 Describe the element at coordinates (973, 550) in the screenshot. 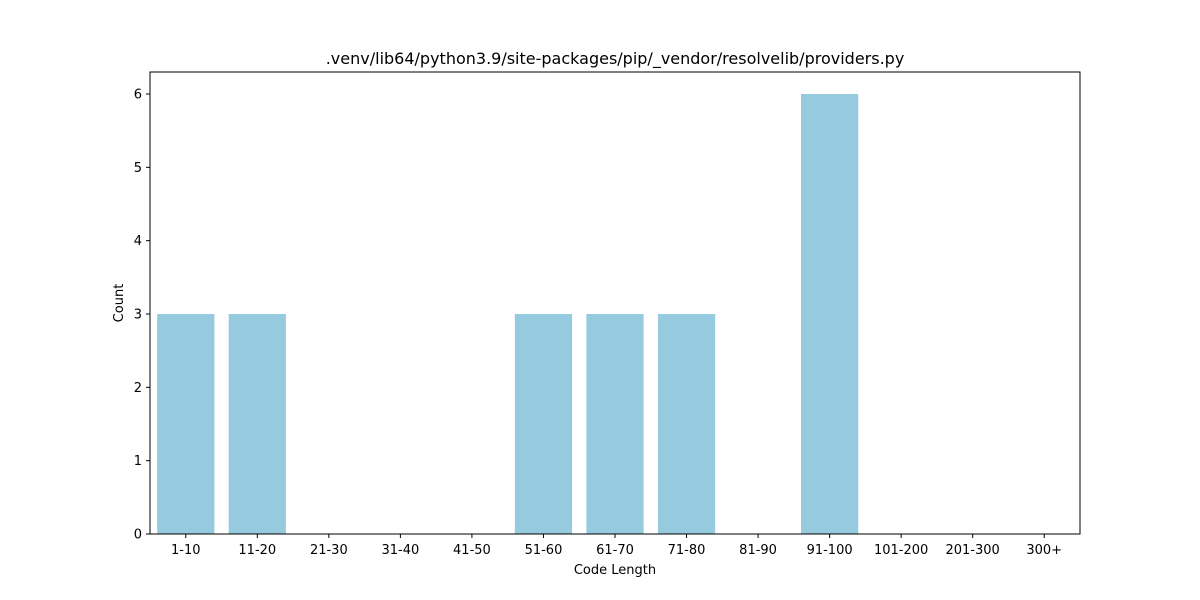

I see `x-tick-label: 201-300` at that location.